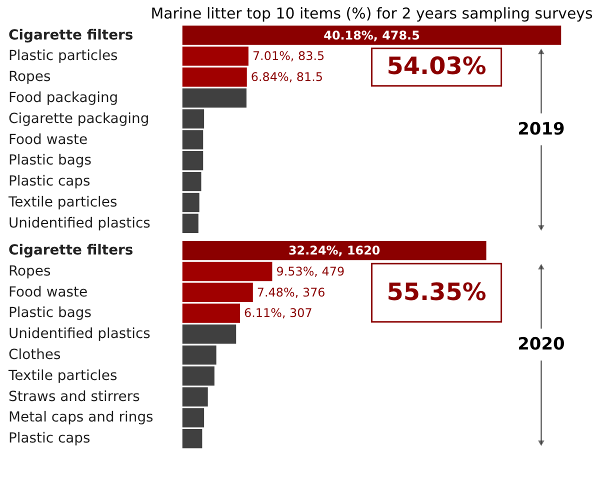  What do you see at coordinates (372, 13) in the screenshot?
I see `chart-title: Marine litter top 10 items (%) for 2 years sampling surveys` at bounding box center [372, 13].